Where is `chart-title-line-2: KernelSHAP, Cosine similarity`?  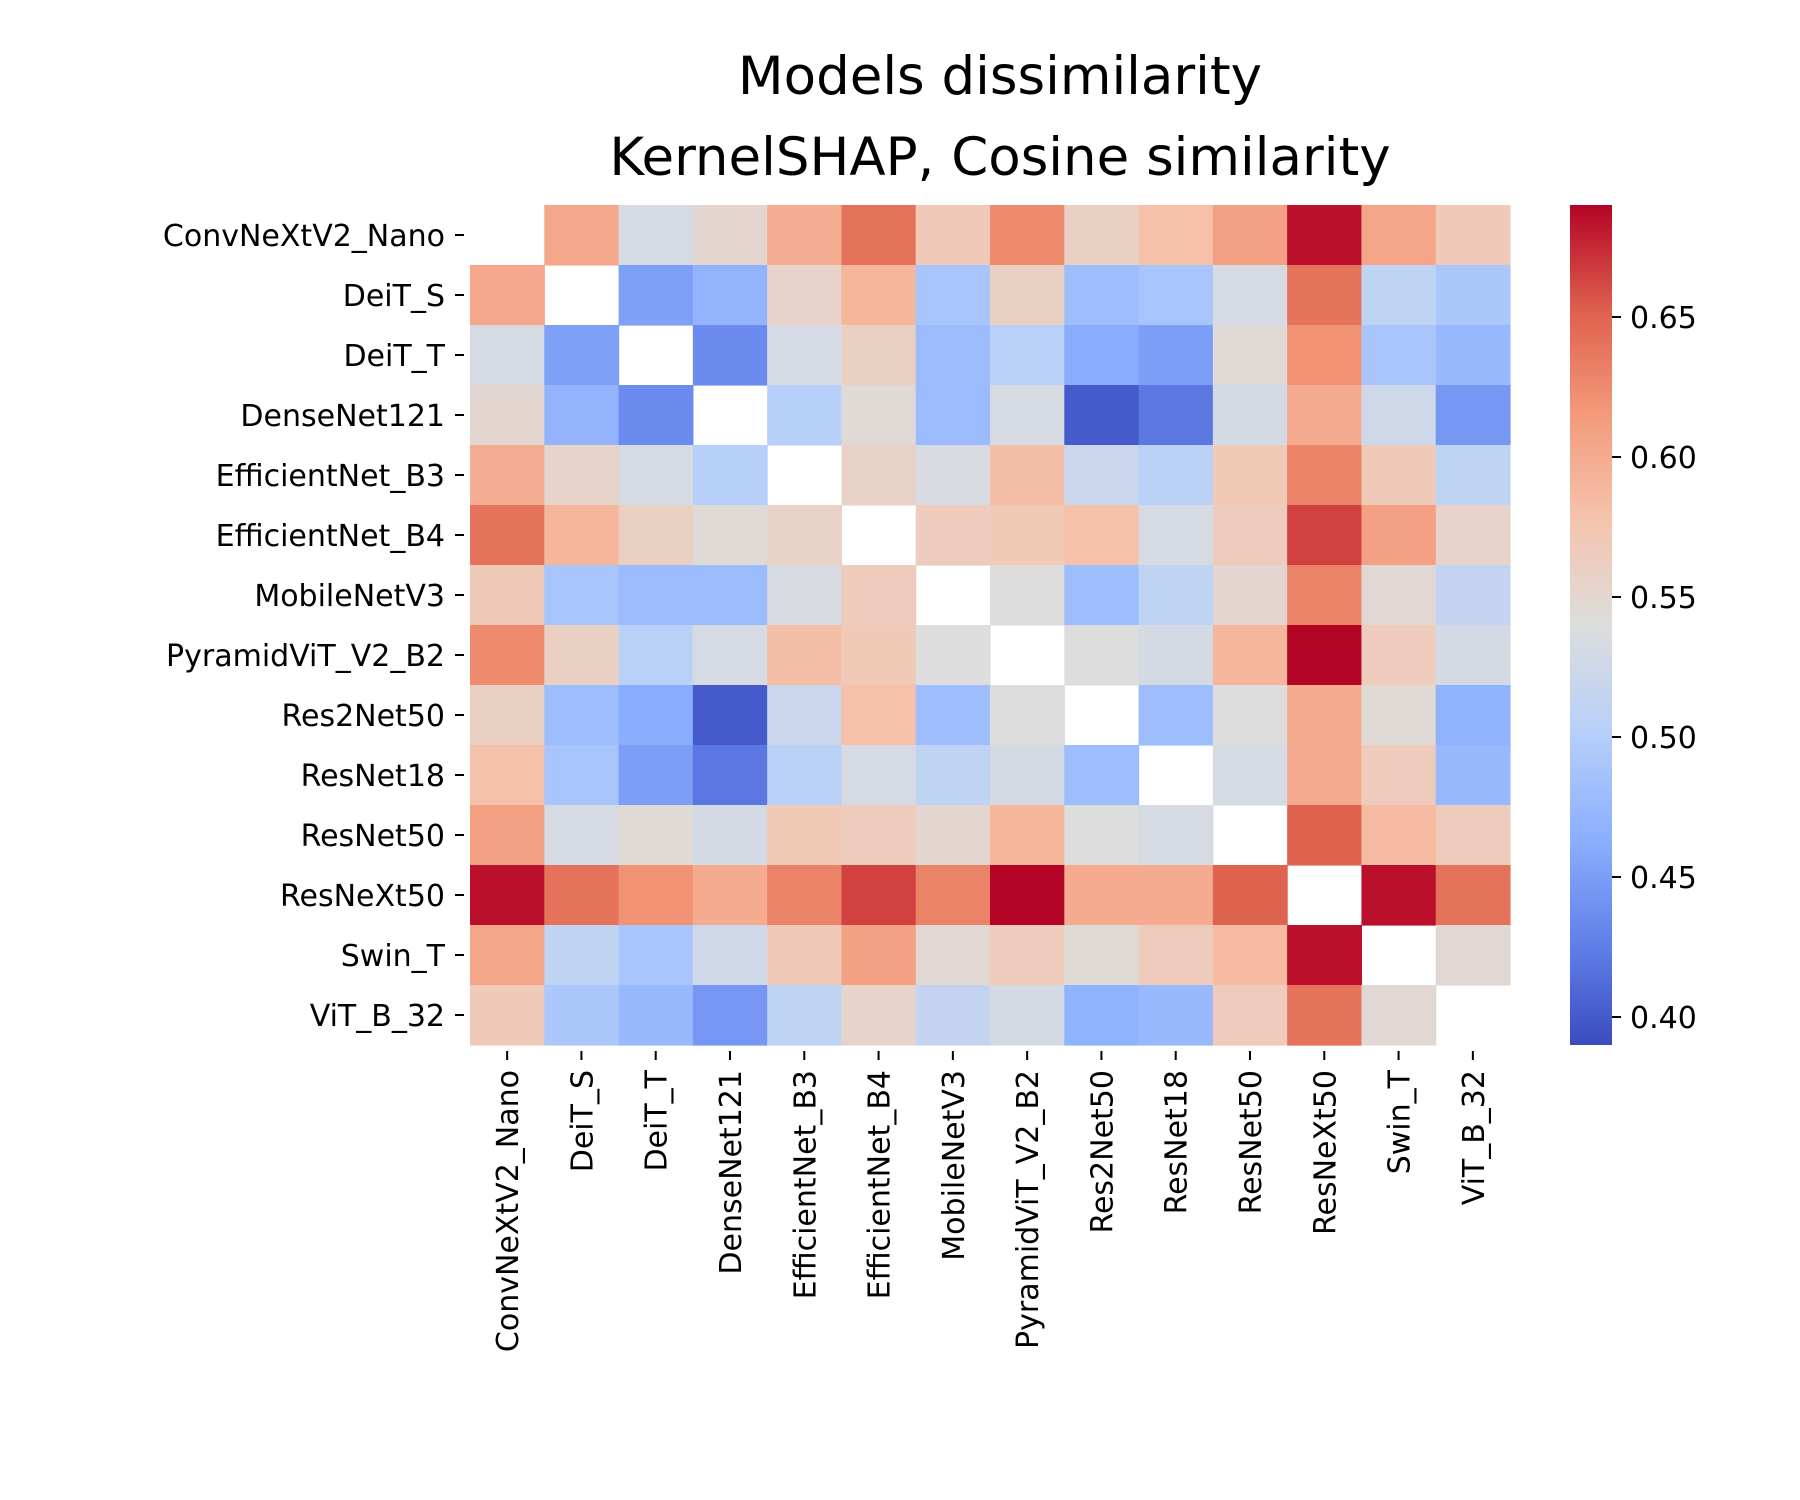 chart-title-line-2: KernelSHAP, Cosine similarity is located at coordinates (999, 157).